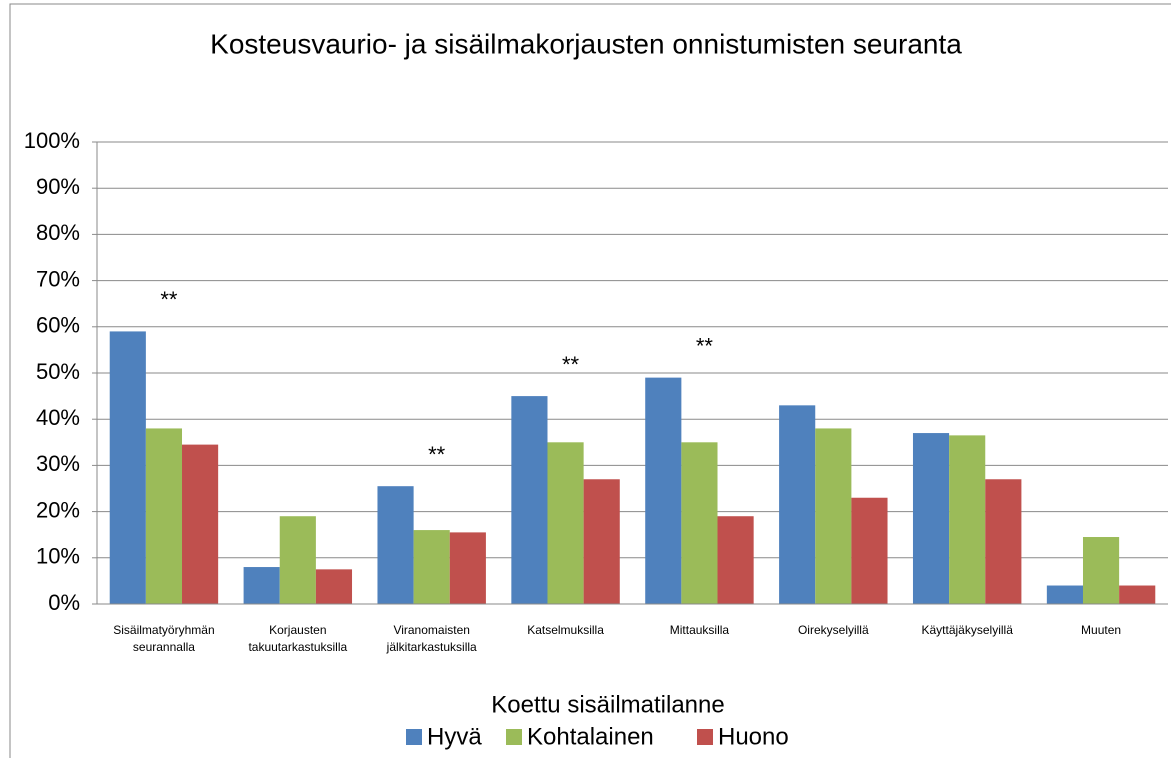  I want to click on y-tick-label: 90%, so click(58, 186).